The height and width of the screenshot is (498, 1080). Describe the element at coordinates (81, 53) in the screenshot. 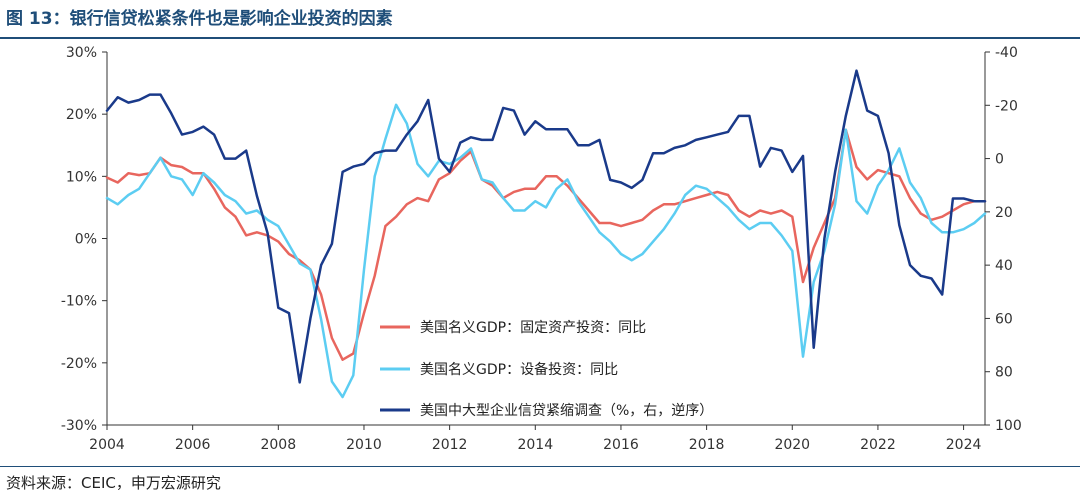

I see `left-tick-label: 30%` at that location.